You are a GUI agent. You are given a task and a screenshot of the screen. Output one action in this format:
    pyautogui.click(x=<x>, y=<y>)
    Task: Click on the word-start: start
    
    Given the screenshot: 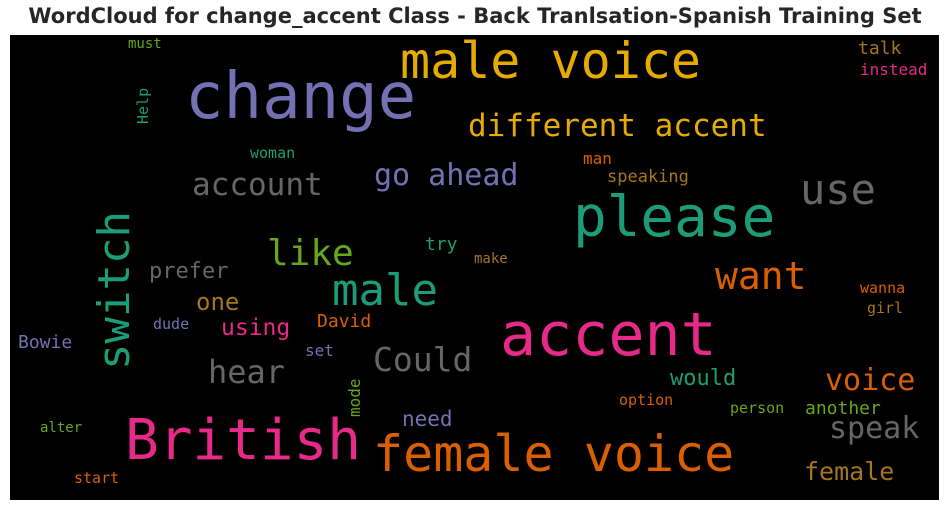 What is the action you would take?
    pyautogui.click(x=97, y=478)
    